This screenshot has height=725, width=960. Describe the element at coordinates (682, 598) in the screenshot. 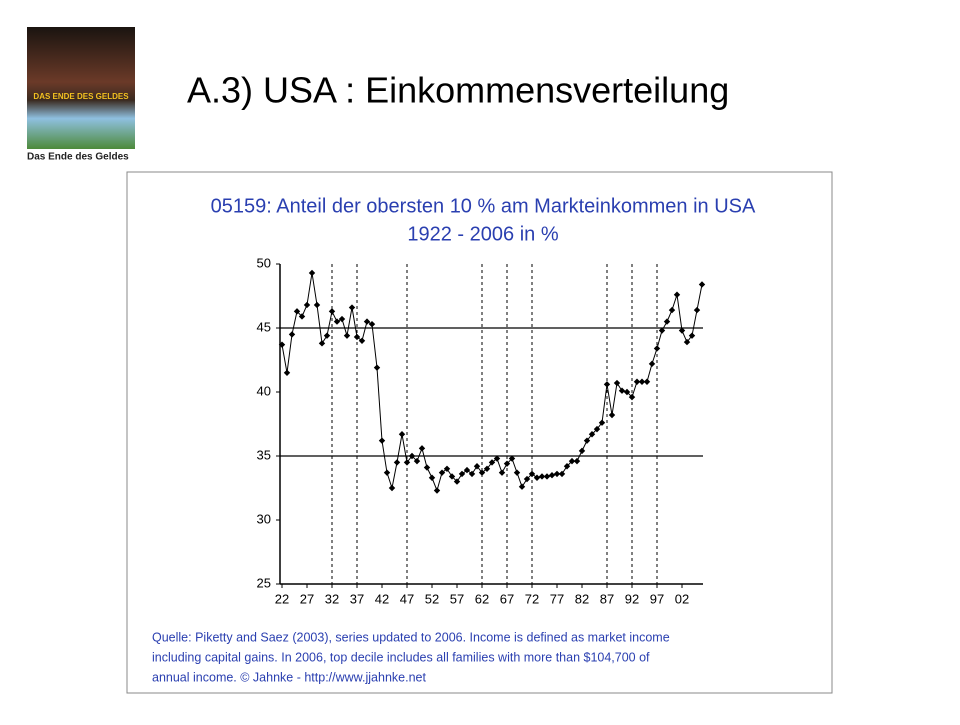

I see `x-tick-label: 02` at that location.